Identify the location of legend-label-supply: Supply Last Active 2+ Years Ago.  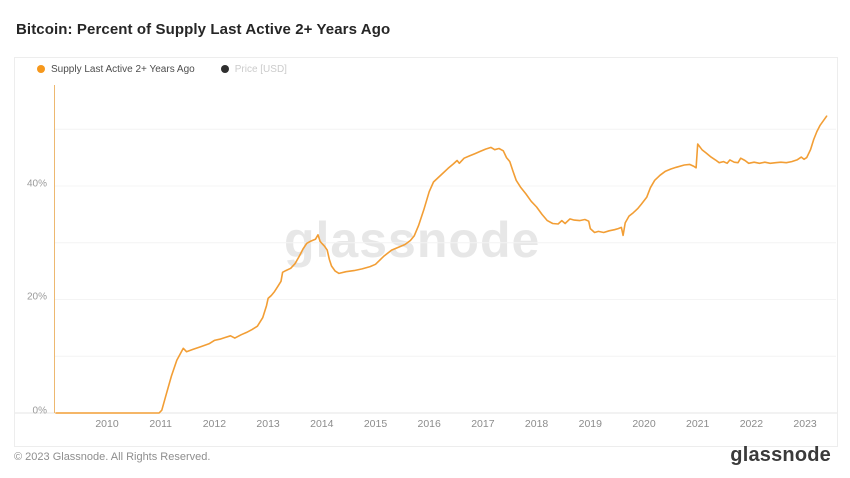
(123, 69).